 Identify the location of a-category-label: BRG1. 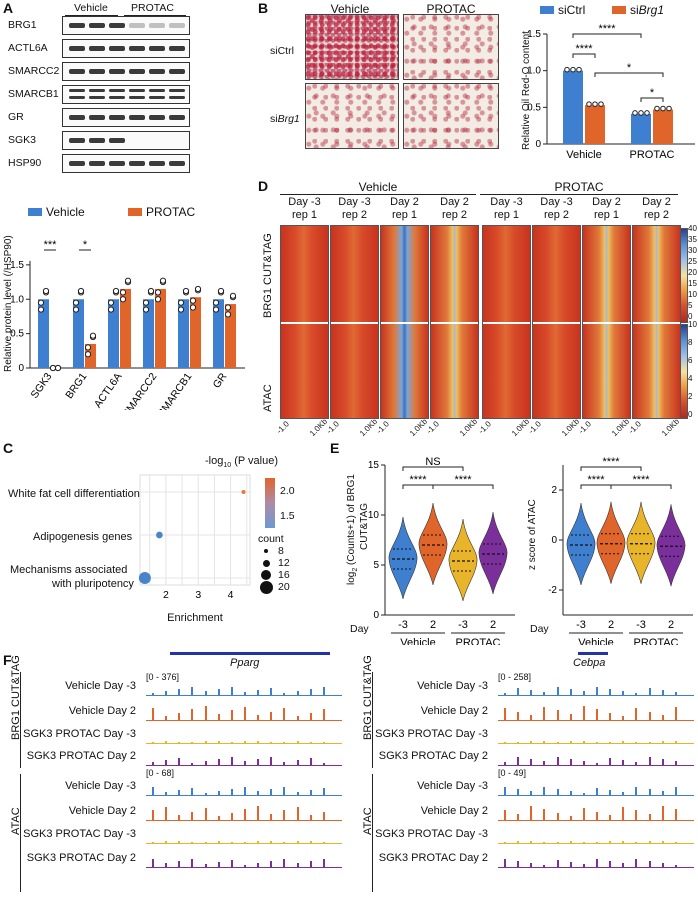
(76, 386).